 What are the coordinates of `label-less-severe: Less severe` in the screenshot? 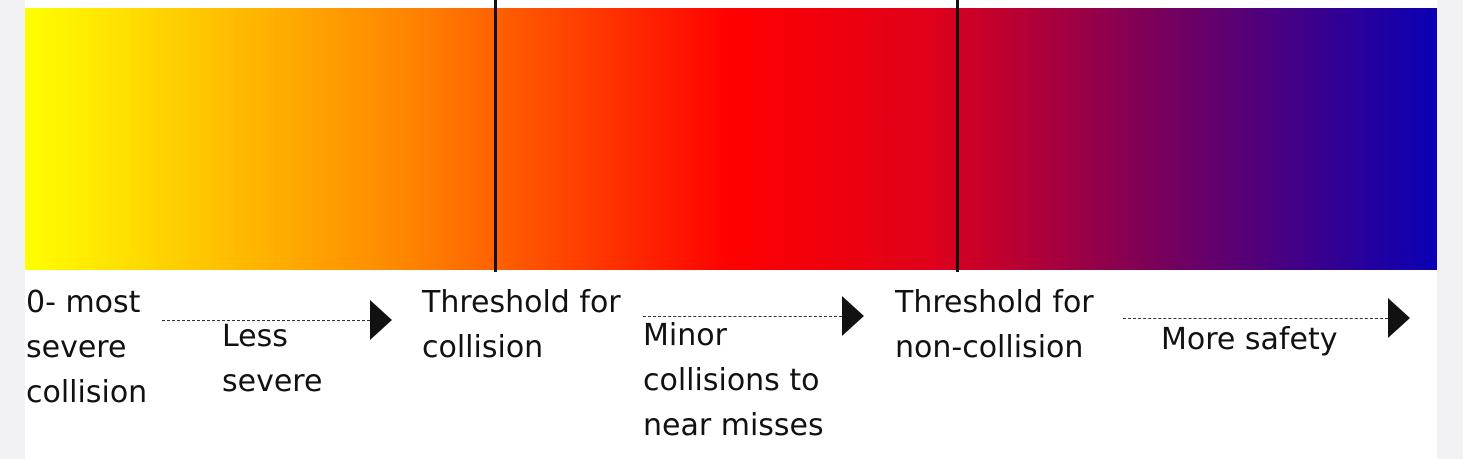 It's located at (272, 359).